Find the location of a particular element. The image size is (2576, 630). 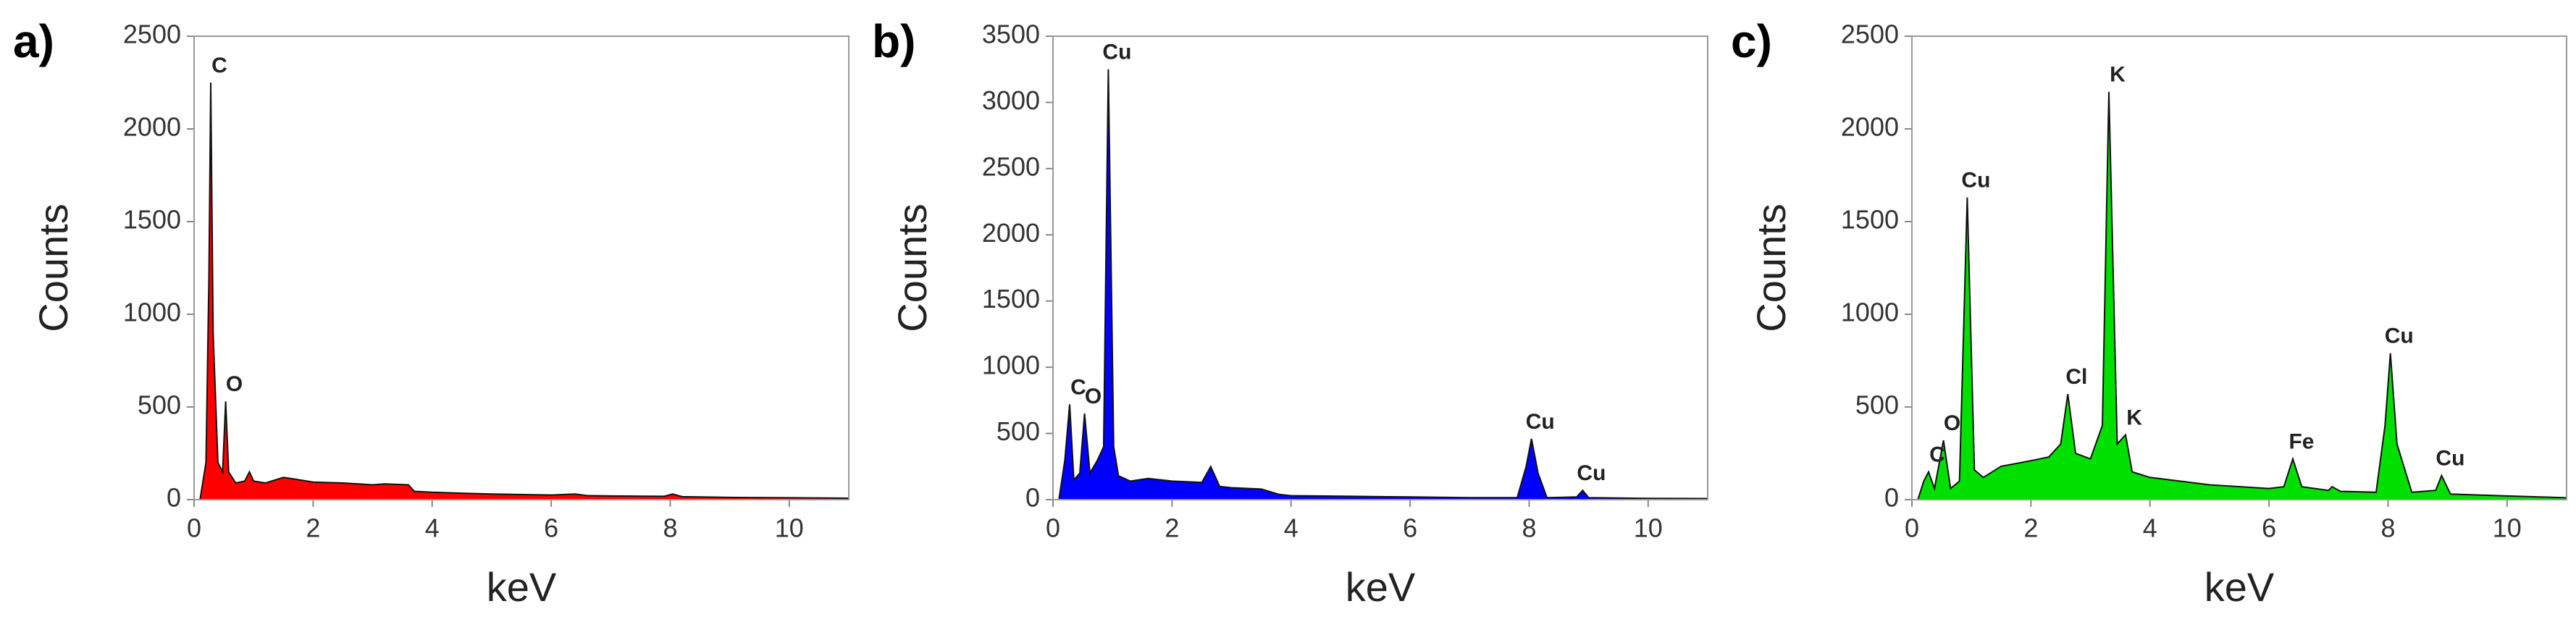

panel-label: c) is located at coordinates (1751, 41).